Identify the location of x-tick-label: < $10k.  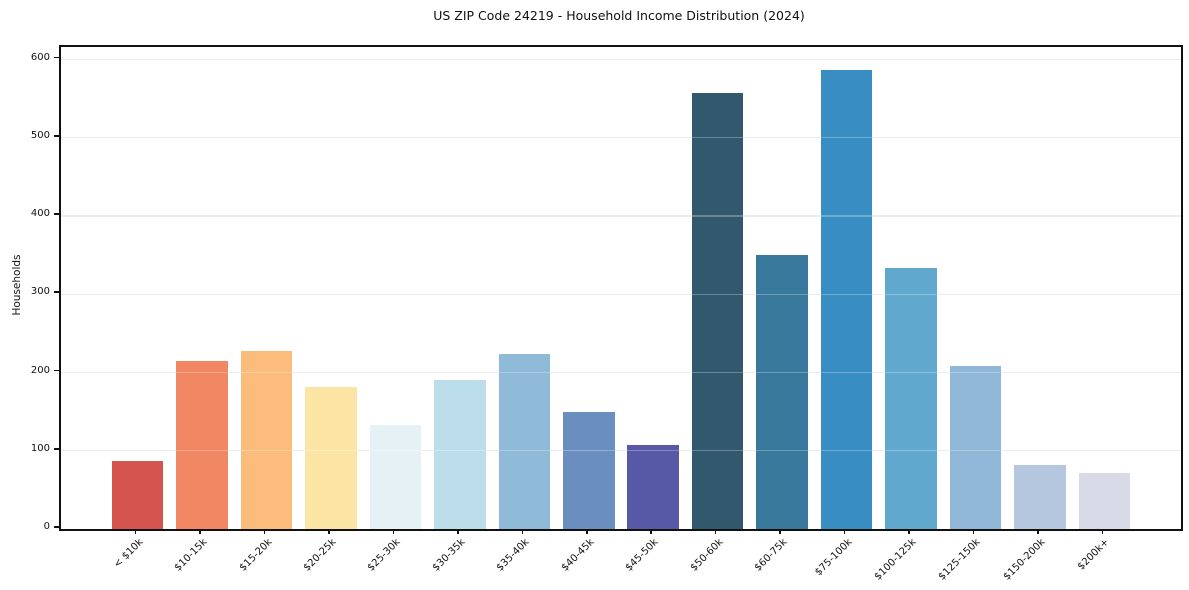
(128, 553).